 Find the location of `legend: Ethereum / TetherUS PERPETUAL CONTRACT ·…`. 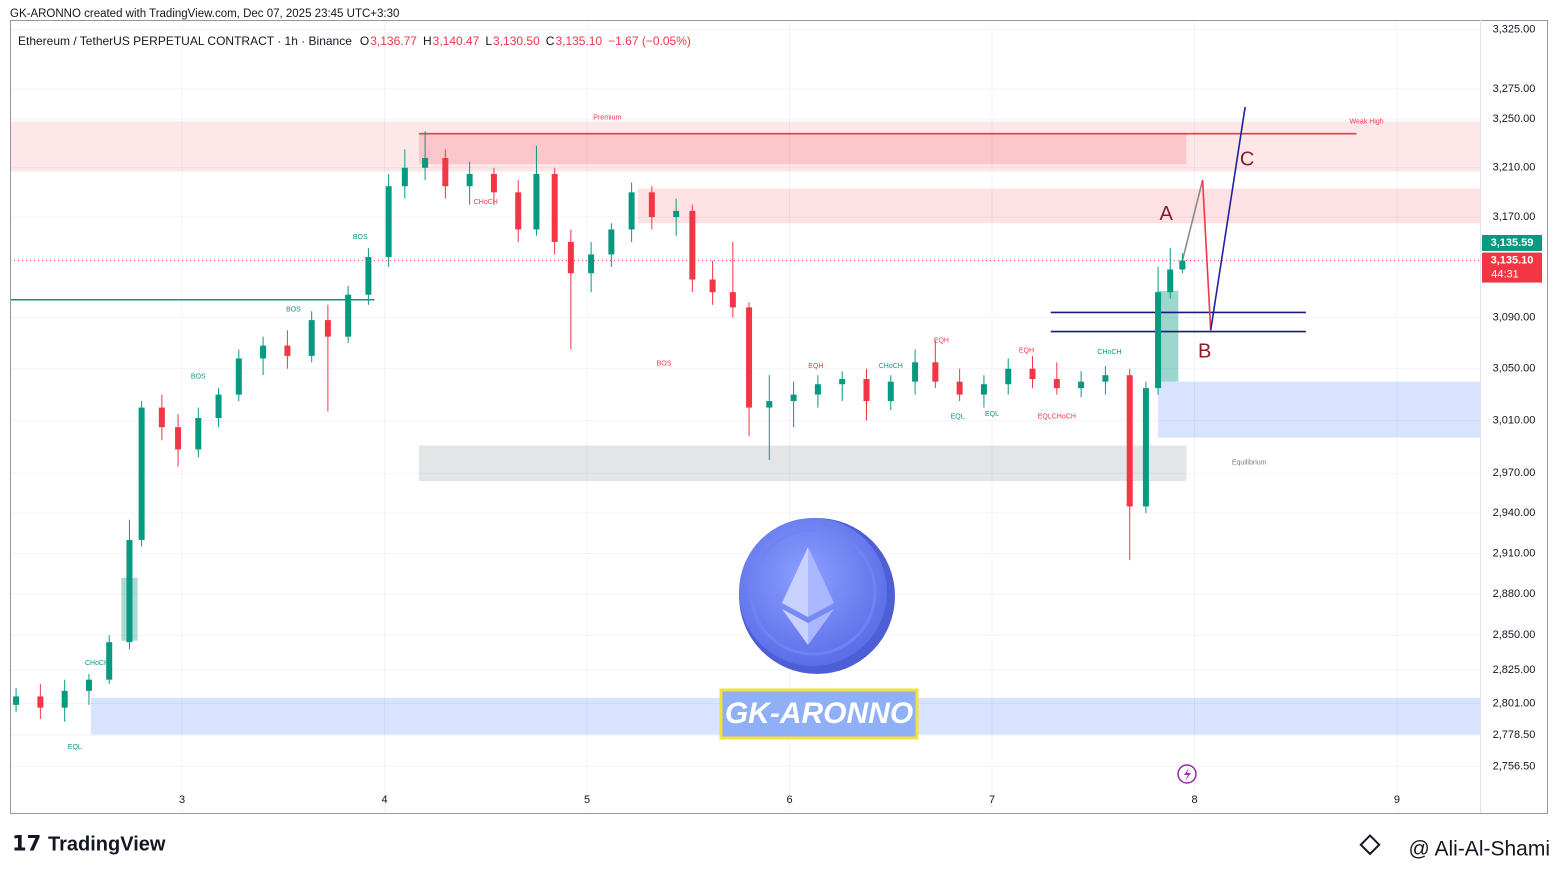

legend: Ethereum / TetherUS PERPETUAL CONTRACT ·… is located at coordinates (354, 41).